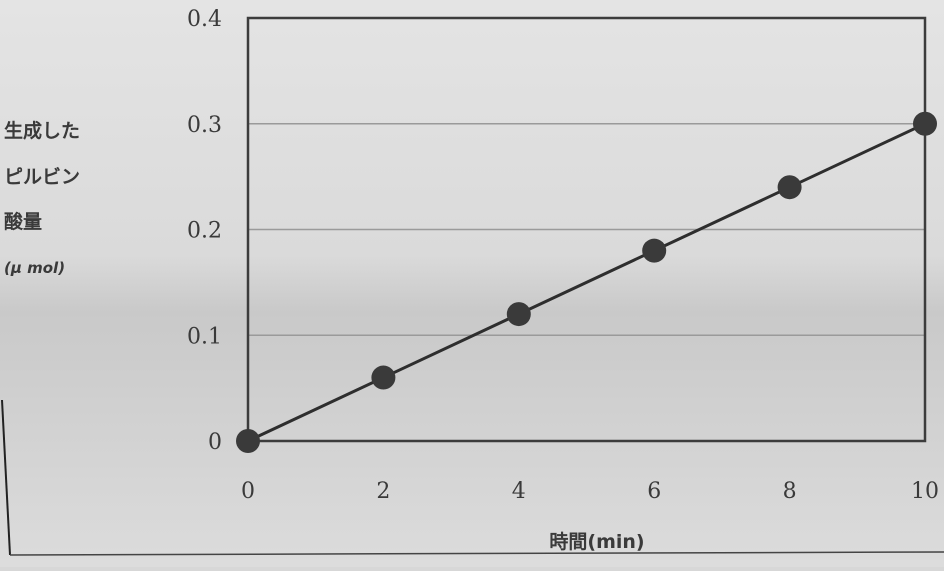 The image size is (944, 571). What do you see at coordinates (596, 542) in the screenshot?
I see `x-axis-label: 時間(min)` at bounding box center [596, 542].